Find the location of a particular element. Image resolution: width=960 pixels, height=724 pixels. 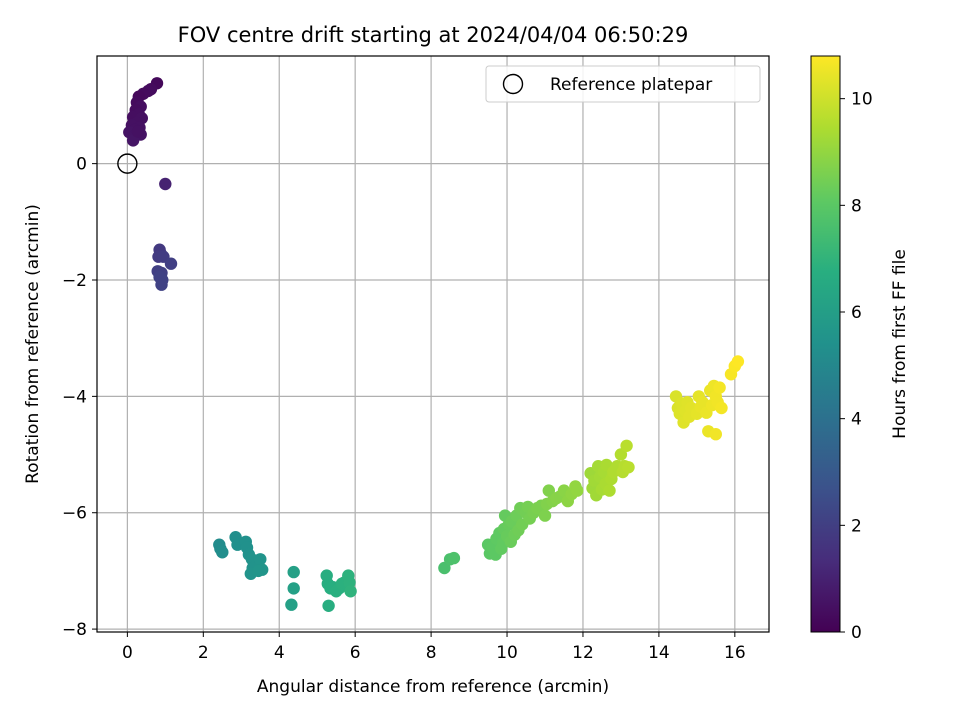

colorbar-tick-label: 6 is located at coordinates (856, 313).